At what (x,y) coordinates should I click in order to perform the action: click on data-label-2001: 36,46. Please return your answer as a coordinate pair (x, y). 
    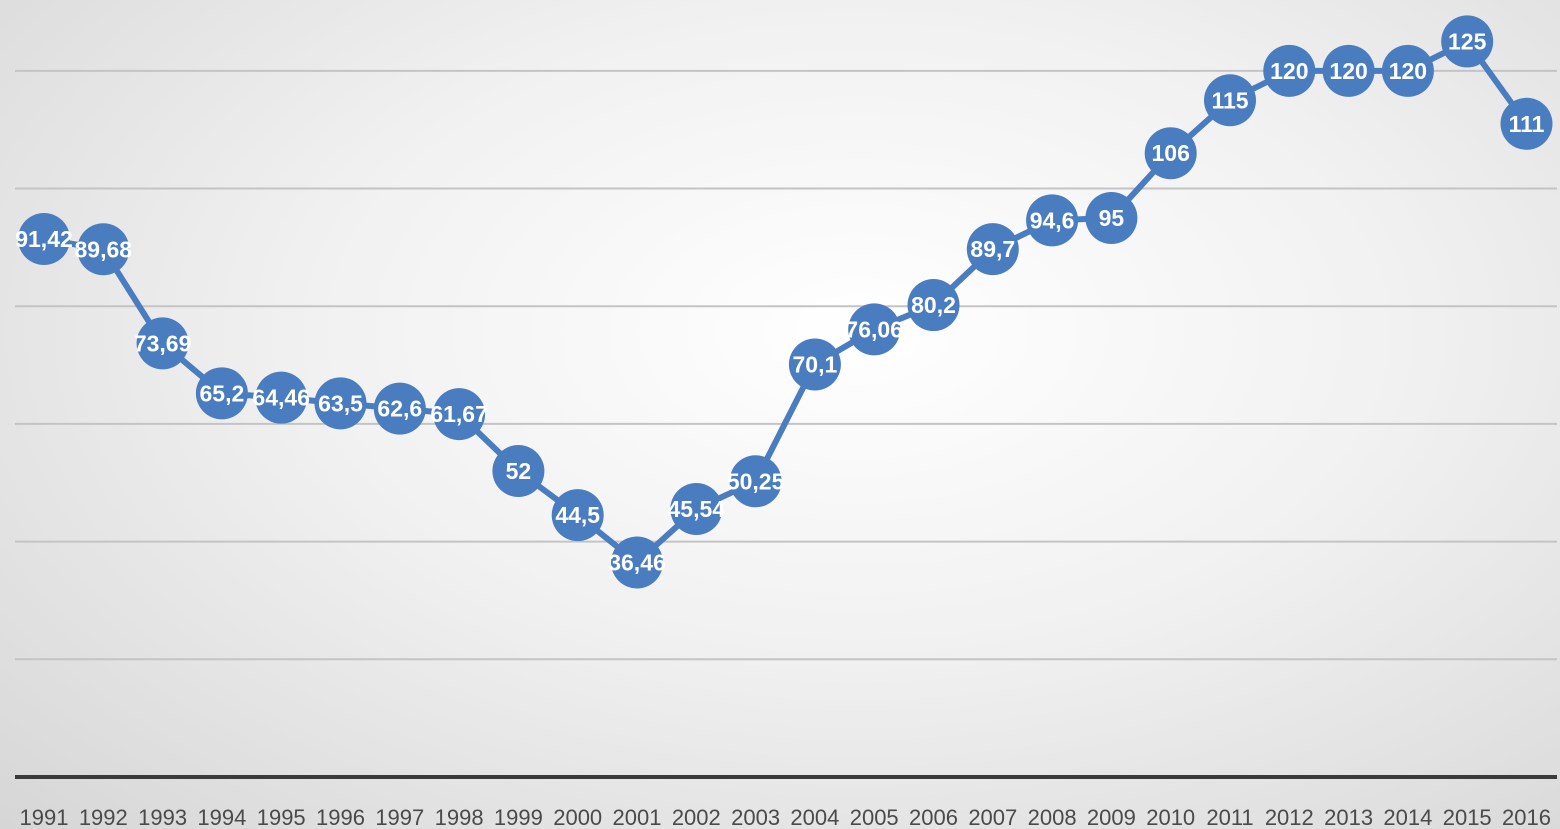
    Looking at the image, I should click on (637, 562).